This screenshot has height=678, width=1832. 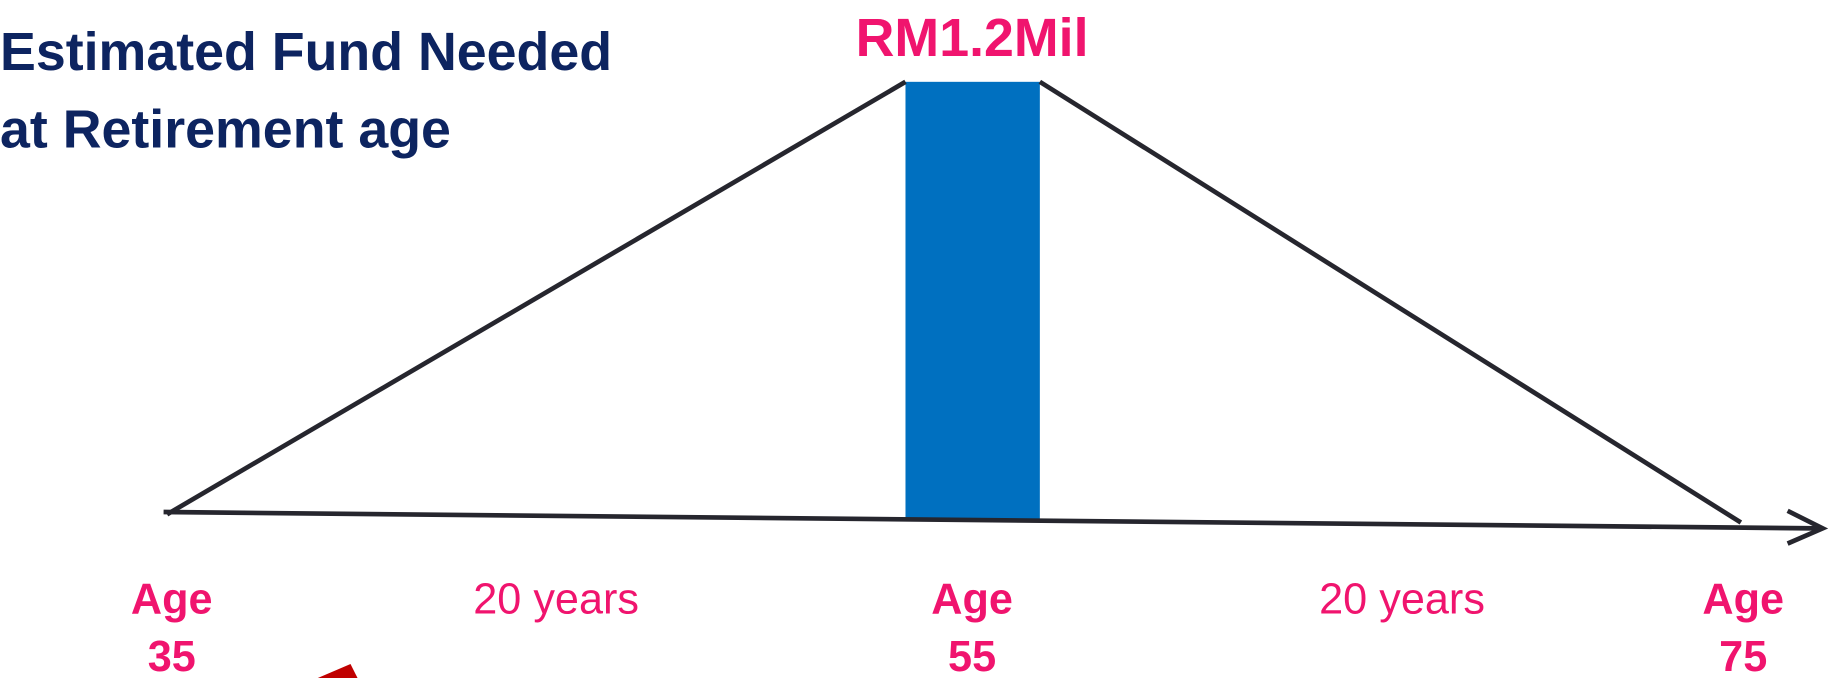 What do you see at coordinates (972, 655) in the screenshot?
I see `milestone-age: 55` at bounding box center [972, 655].